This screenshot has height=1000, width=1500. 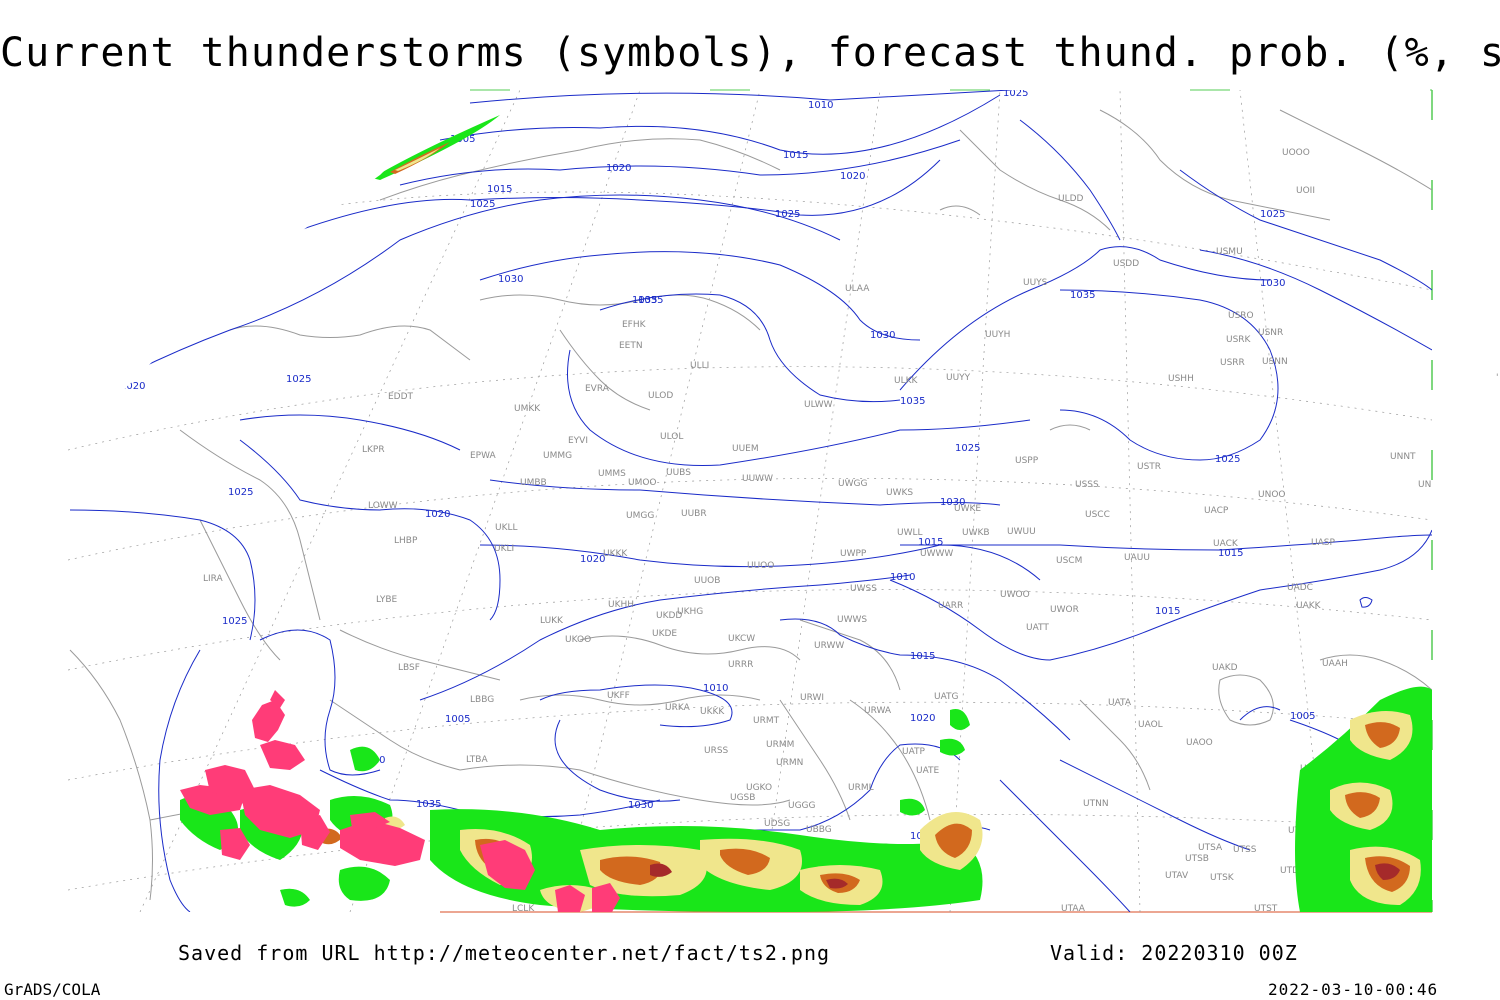 I want to click on station-id-label: LYBE, so click(x=386, y=600).